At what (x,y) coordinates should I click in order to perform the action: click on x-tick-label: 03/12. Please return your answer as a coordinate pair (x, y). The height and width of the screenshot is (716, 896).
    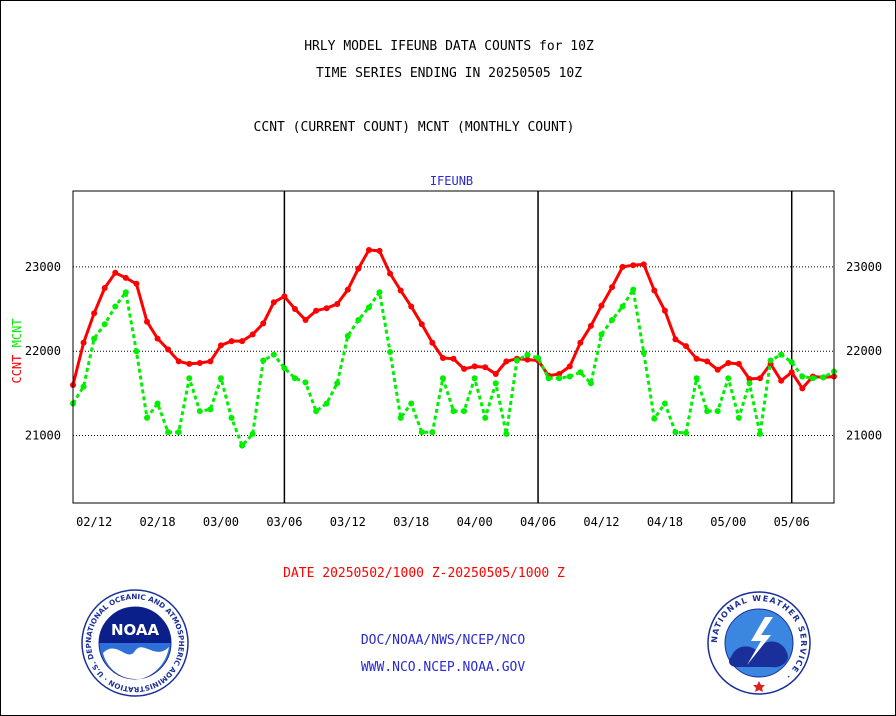
    Looking at the image, I should click on (348, 522).